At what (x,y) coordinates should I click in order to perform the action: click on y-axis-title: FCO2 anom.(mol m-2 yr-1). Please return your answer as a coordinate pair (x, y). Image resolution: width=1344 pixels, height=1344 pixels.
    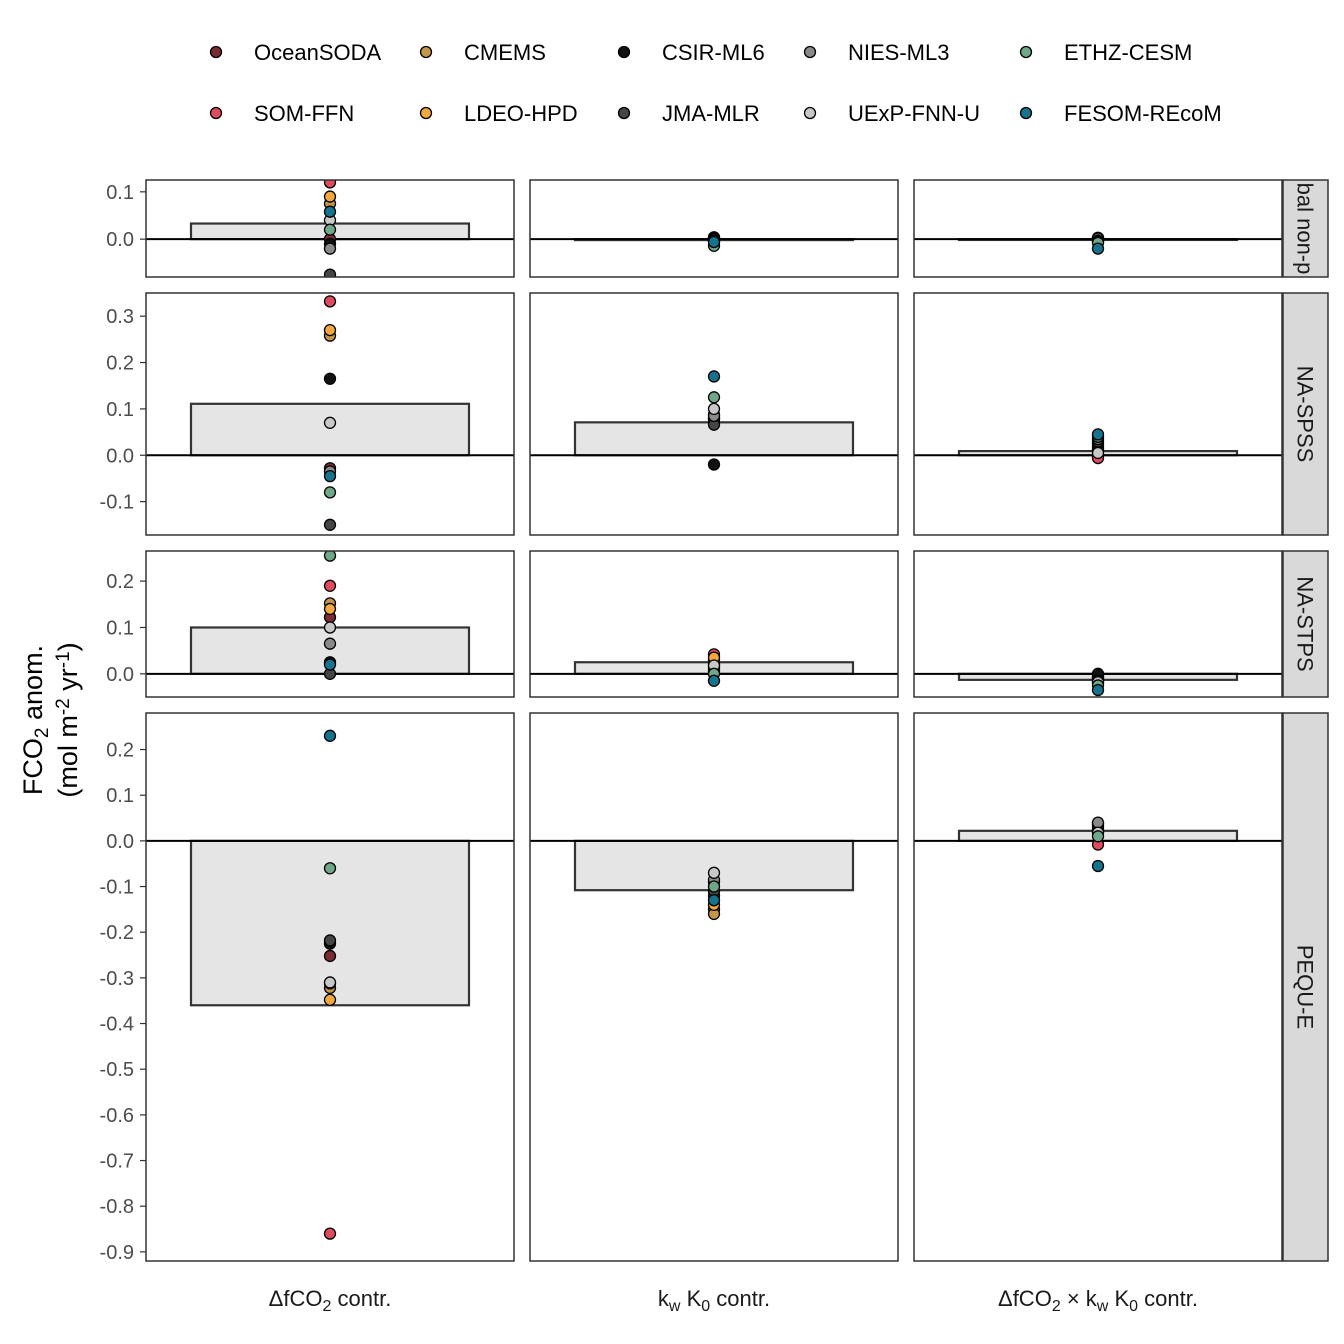
    Looking at the image, I should click on (50, 719).